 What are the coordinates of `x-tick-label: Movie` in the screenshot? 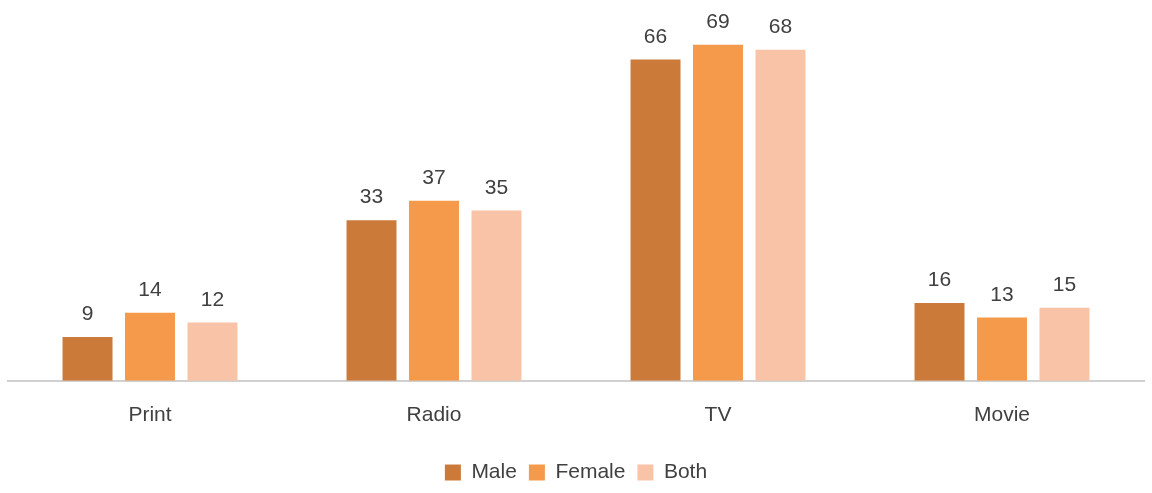 It's located at (1002, 414).